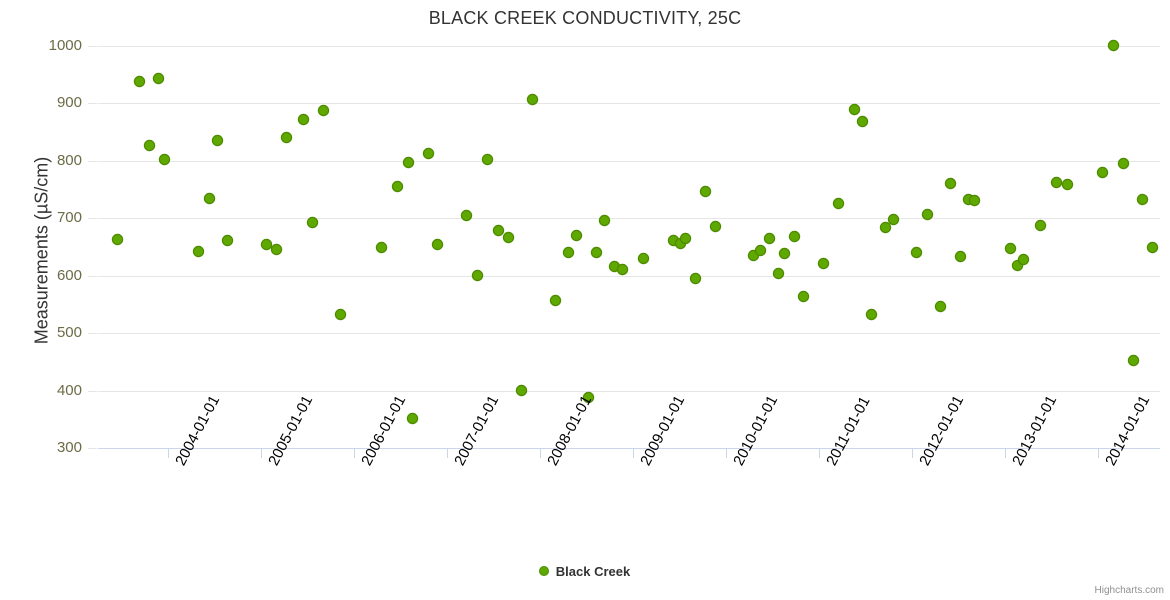  I want to click on legend-item-black-creek: Black Creek, so click(585, 571).